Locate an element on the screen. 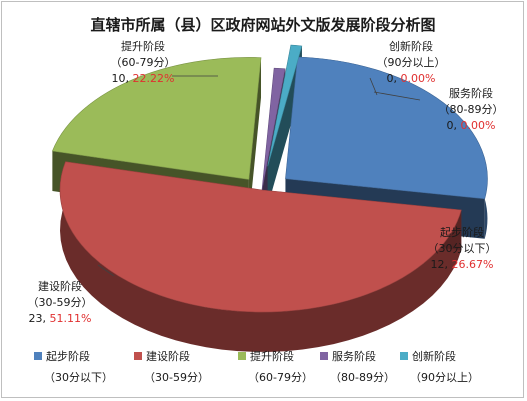 This screenshot has height=401, width=527. data-label-4: 服务阶段 （80-89分） 0, 0.00% is located at coordinates (471, 109).